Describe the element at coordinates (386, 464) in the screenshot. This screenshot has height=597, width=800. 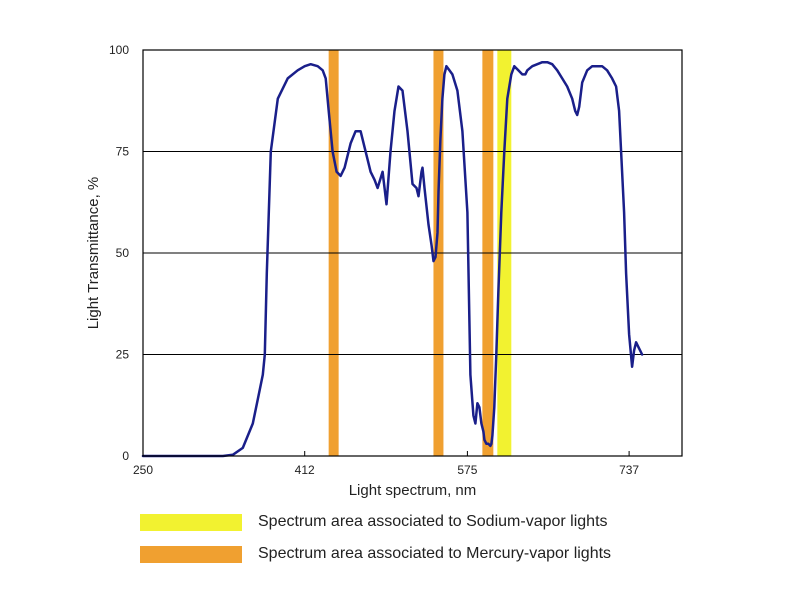
I see `x-axis-ticks: 250 412 575 737` at that location.